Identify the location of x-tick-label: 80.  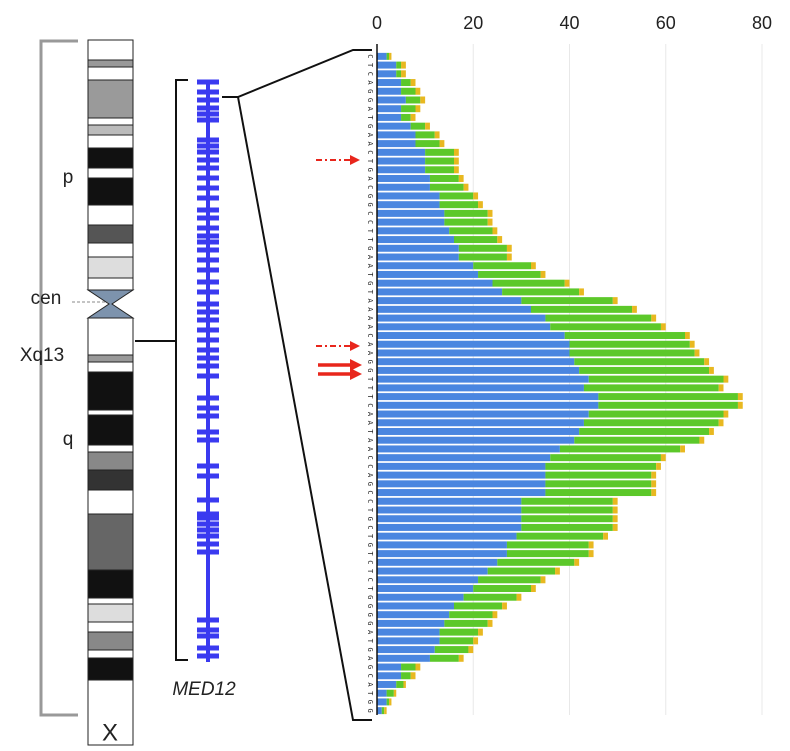
(762, 23).